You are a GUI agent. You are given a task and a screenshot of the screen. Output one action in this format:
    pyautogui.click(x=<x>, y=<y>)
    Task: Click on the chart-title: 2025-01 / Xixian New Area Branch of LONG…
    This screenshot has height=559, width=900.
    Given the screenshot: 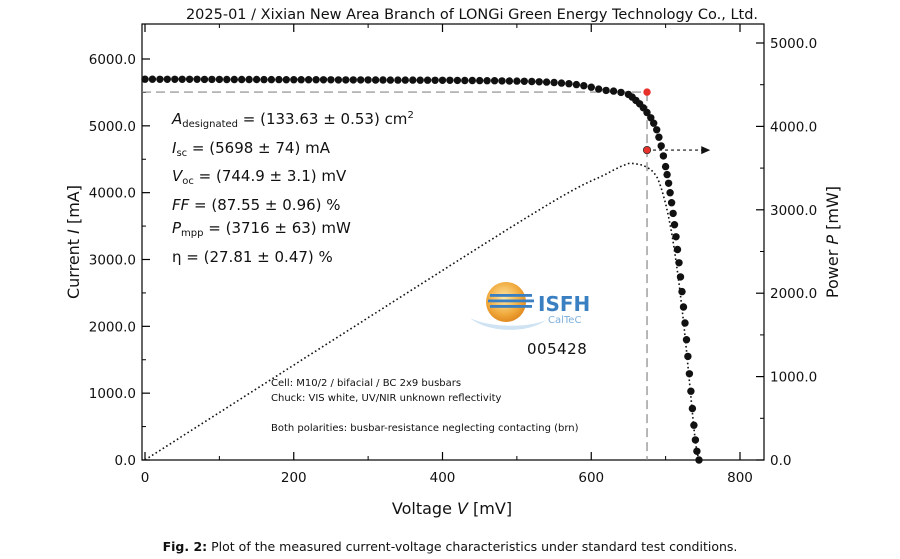 What is the action you would take?
    pyautogui.click(x=472, y=15)
    